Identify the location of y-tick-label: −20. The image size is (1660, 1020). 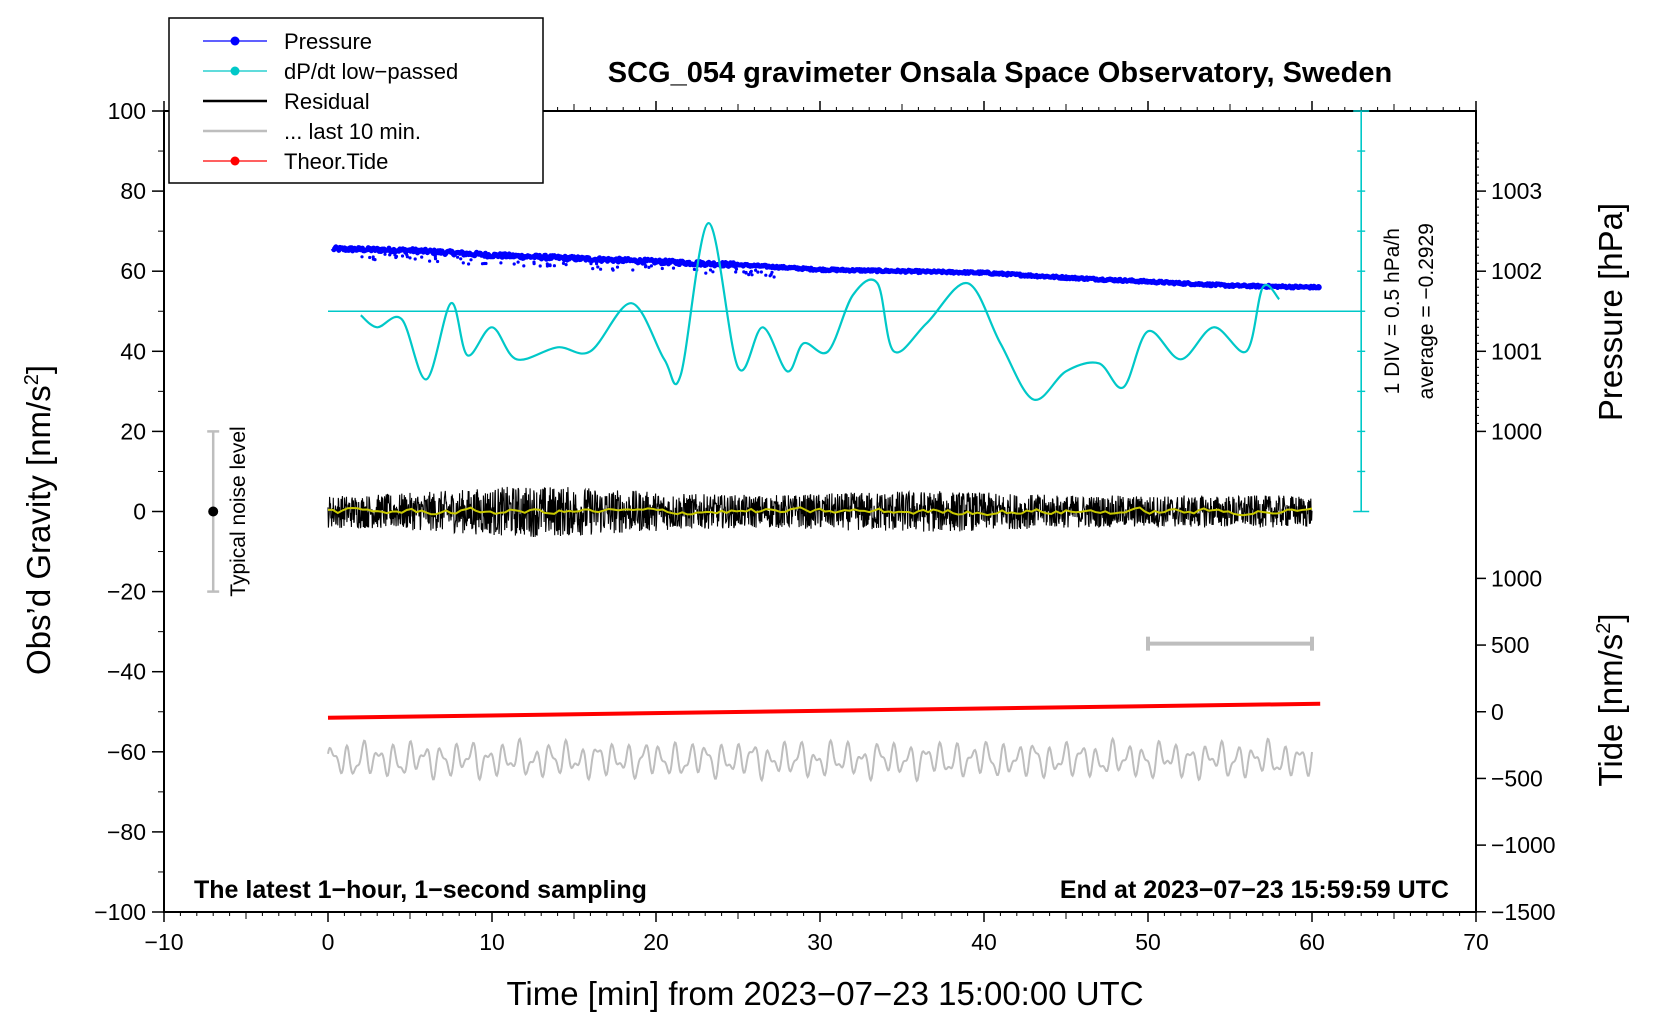
(126, 592).